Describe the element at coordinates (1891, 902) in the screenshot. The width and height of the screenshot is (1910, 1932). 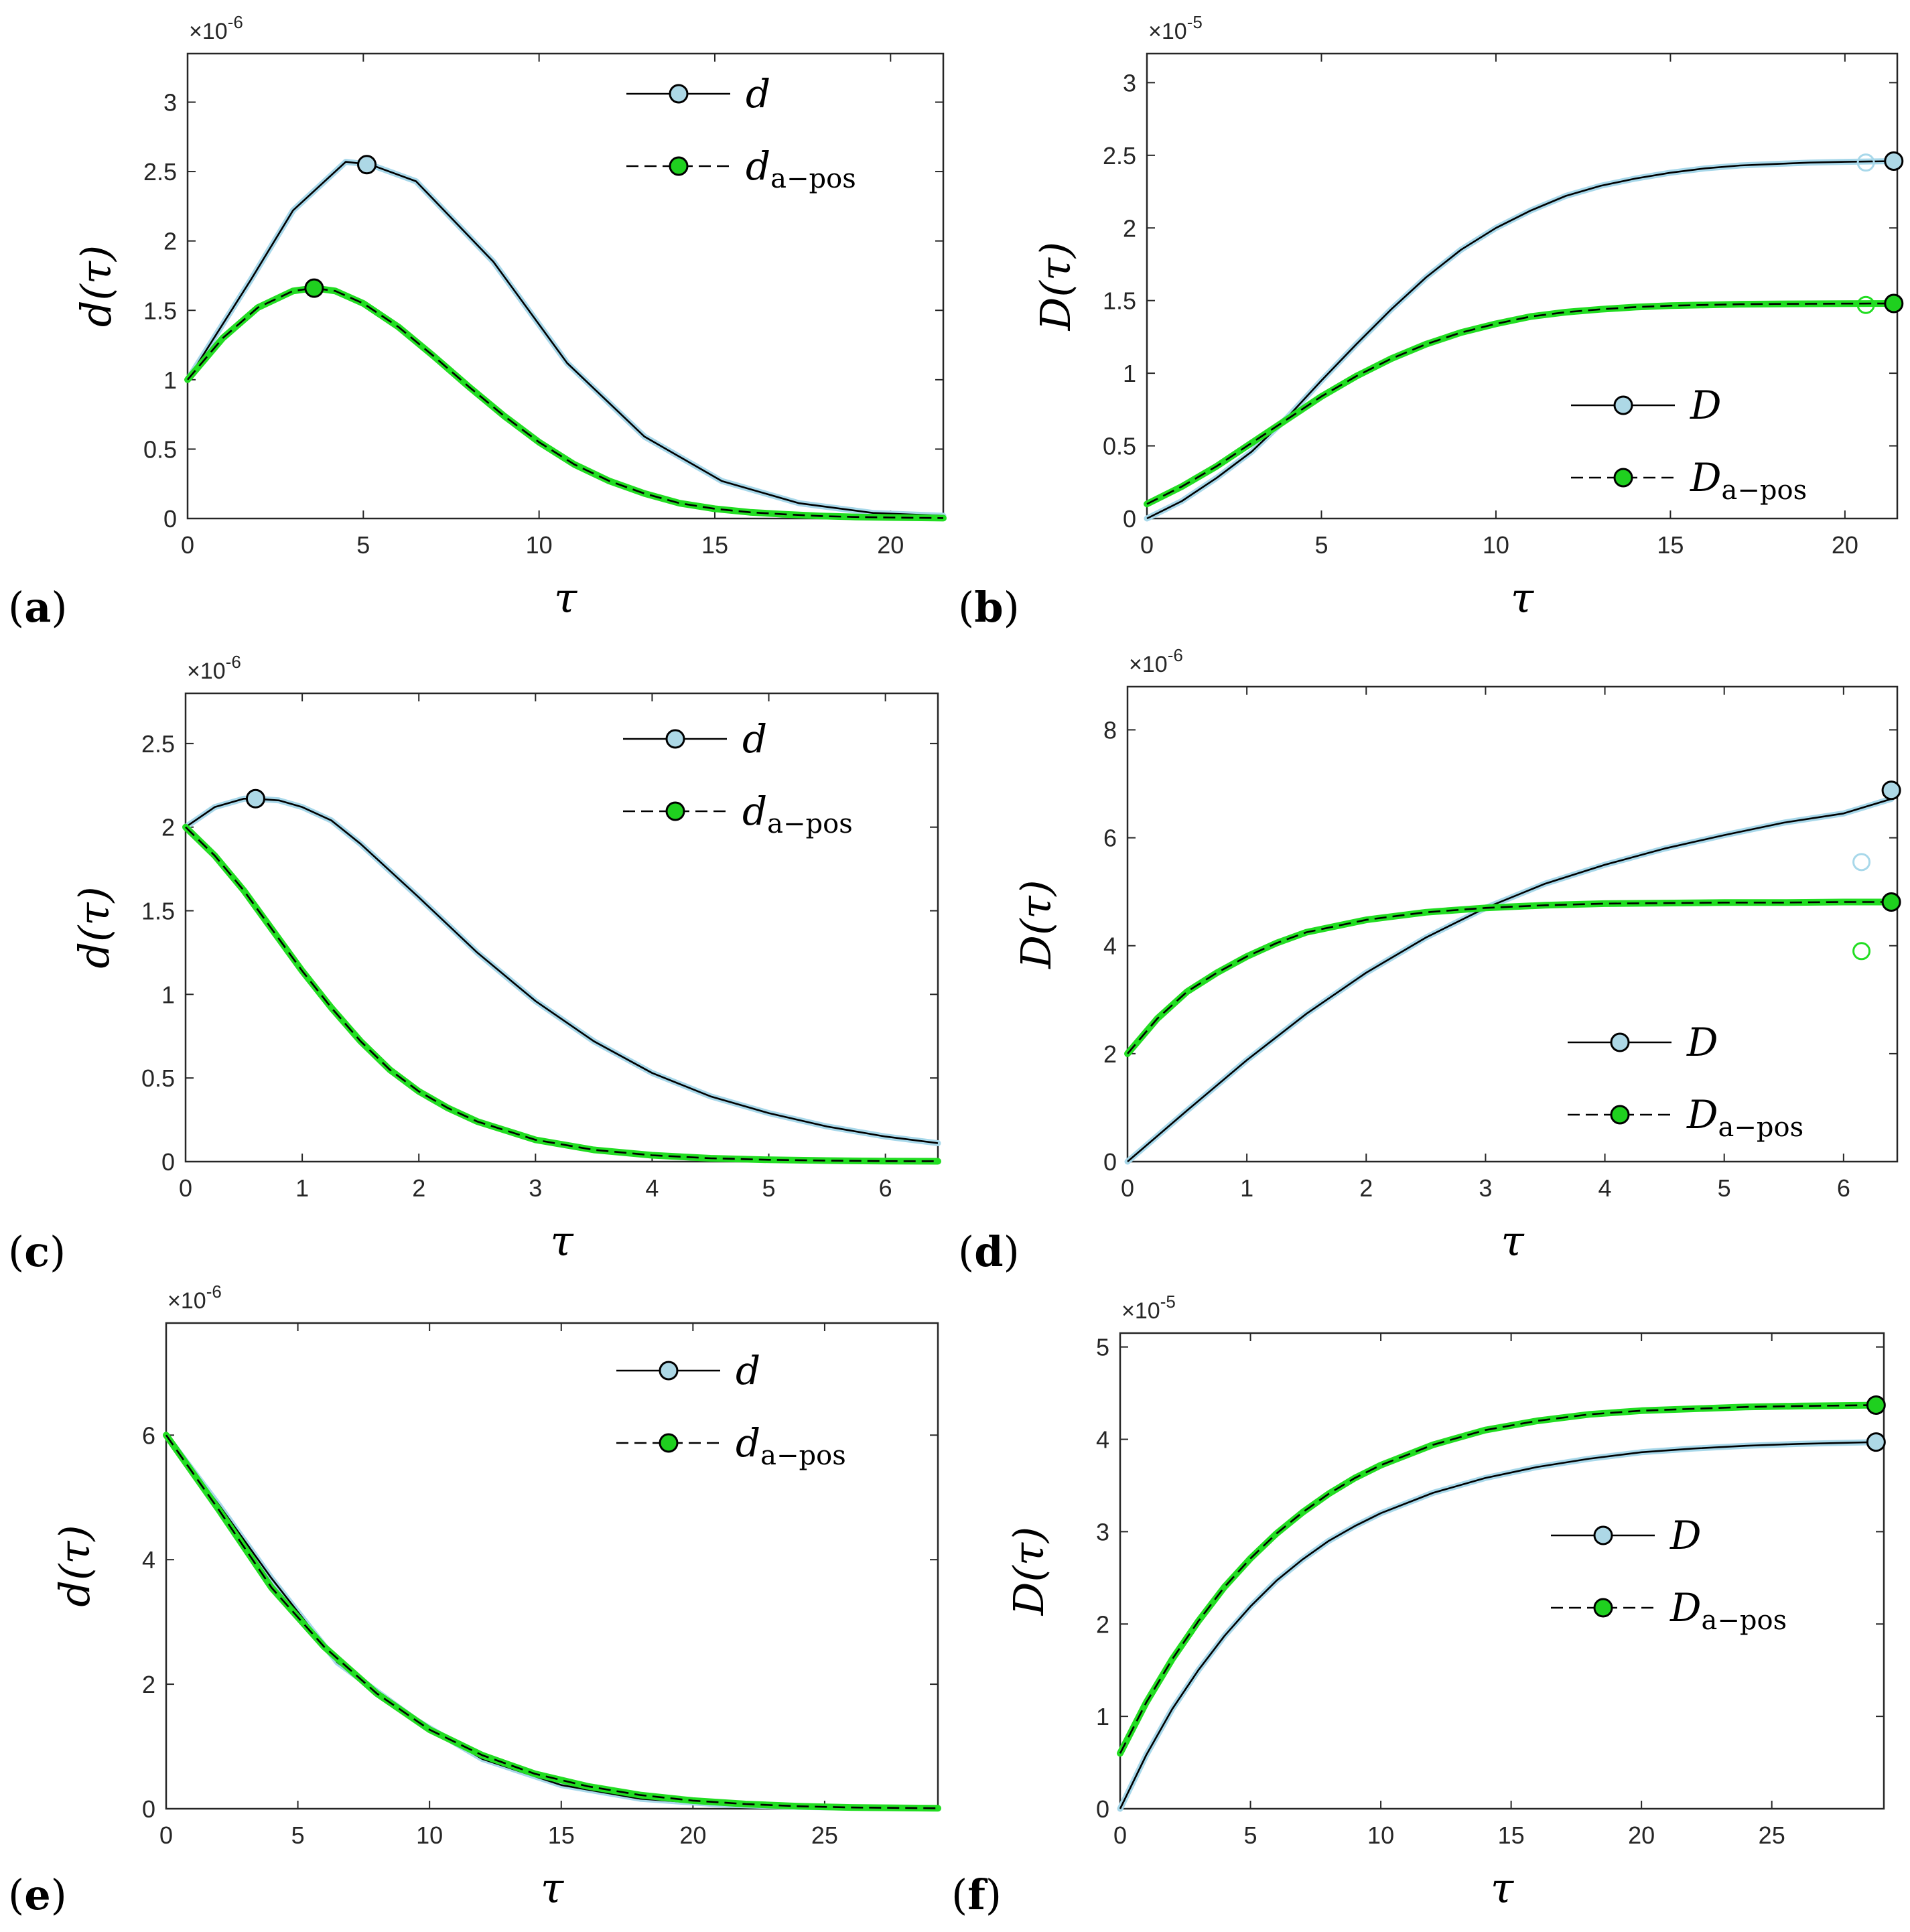
I see `series-D_a-pos-marker` at that location.